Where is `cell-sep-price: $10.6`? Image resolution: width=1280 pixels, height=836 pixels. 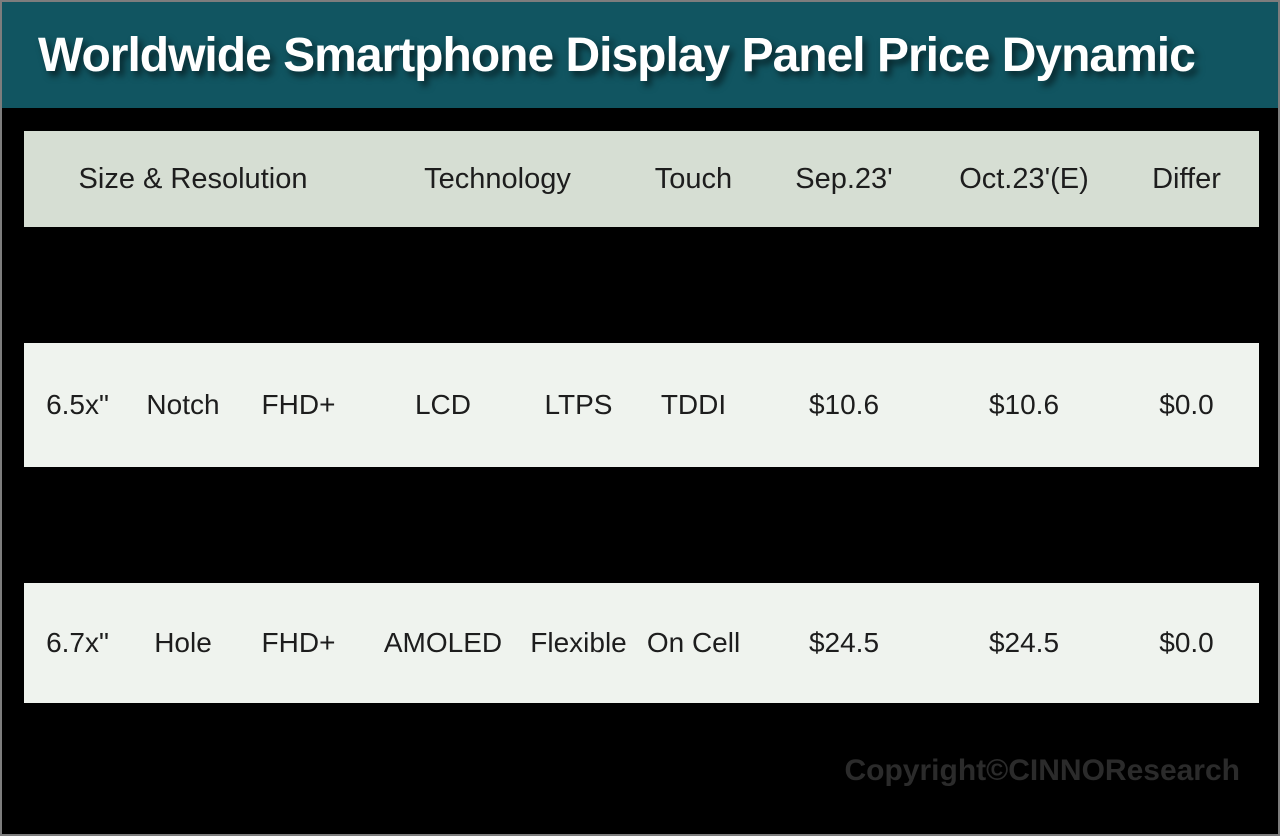 cell-sep-price: $10.6 is located at coordinates (844, 404).